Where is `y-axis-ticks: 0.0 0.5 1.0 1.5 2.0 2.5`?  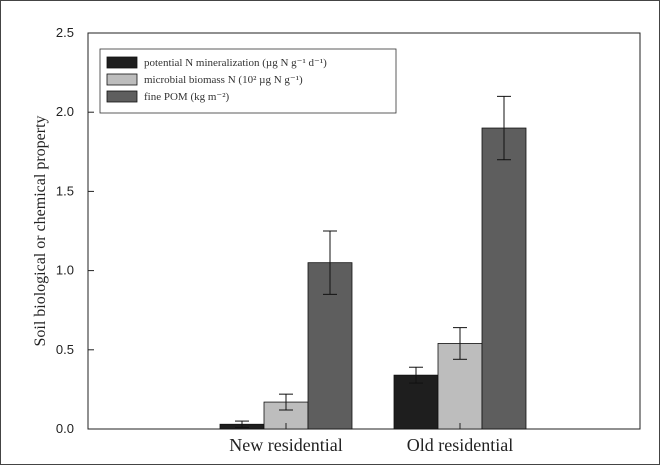
y-axis-ticks: 0.0 0.5 1.0 1.5 2.0 2.5 is located at coordinates (75, 230).